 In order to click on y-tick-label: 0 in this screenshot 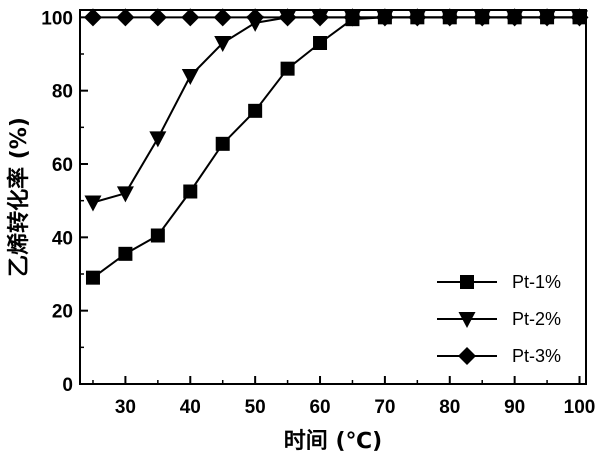, I will do `click(67, 385)`.